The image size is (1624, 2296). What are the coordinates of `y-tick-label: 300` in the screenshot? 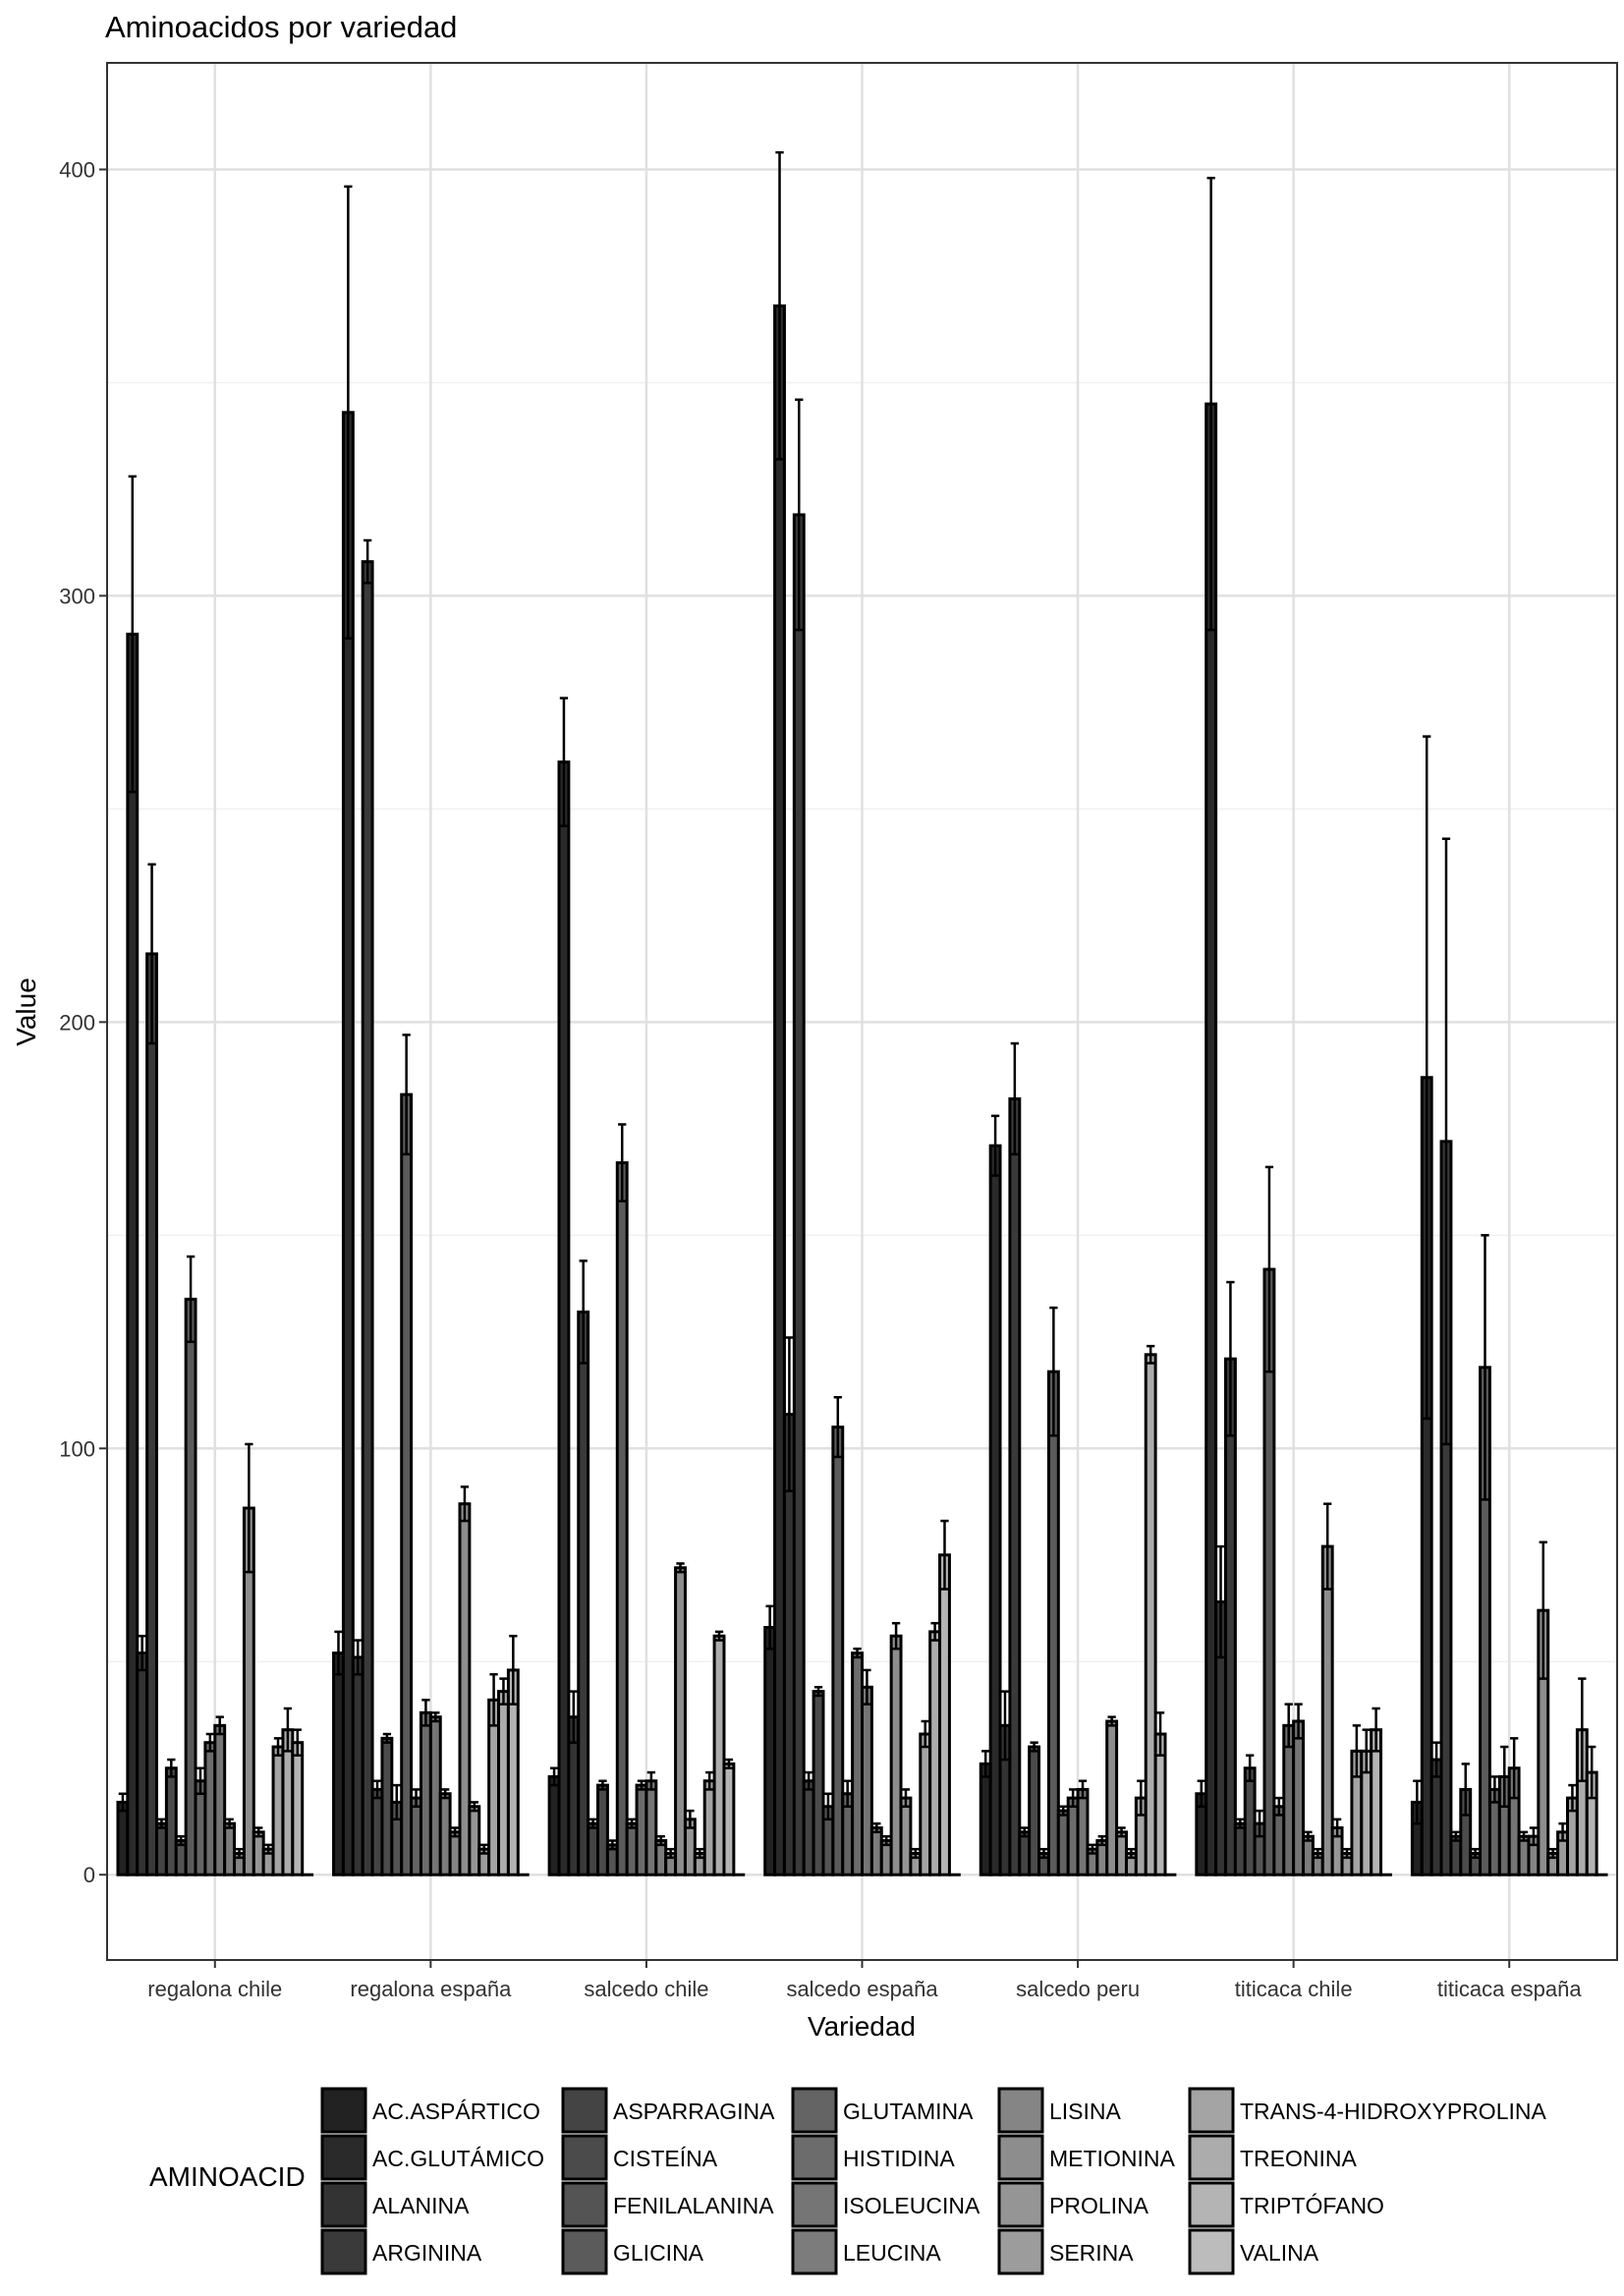 It's located at (77, 596).